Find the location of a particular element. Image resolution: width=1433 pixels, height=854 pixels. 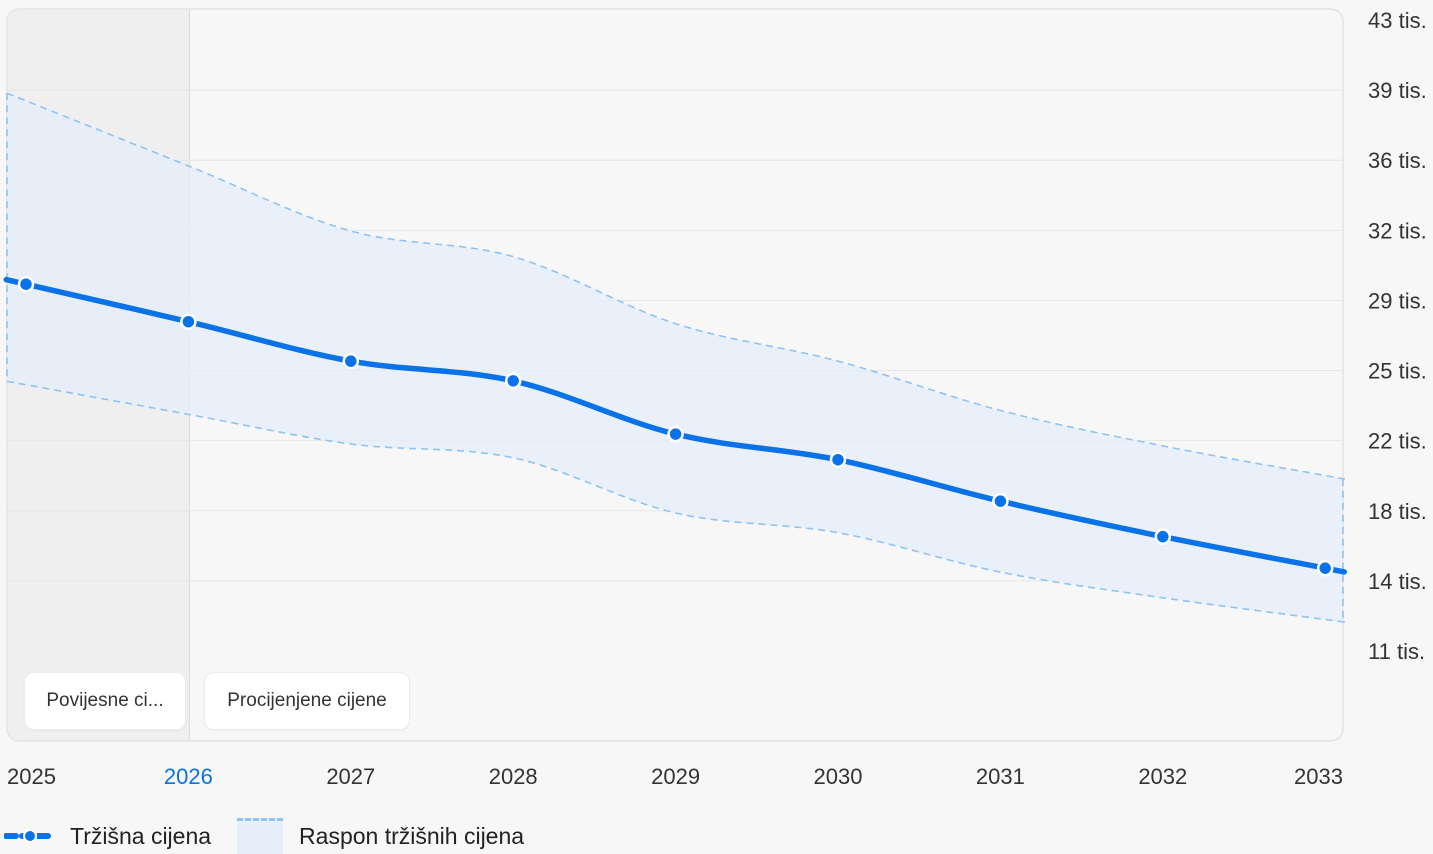

legend-label-market-price: Tržišna cijena is located at coordinates (141, 835).